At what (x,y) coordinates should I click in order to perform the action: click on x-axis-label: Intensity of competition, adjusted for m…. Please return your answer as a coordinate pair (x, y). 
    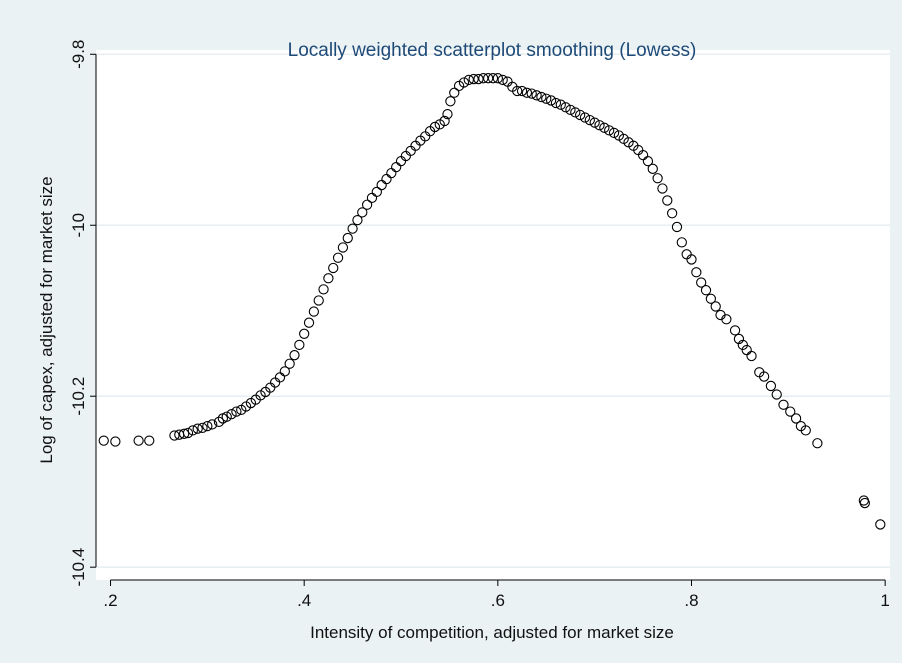
    Looking at the image, I should click on (492, 632).